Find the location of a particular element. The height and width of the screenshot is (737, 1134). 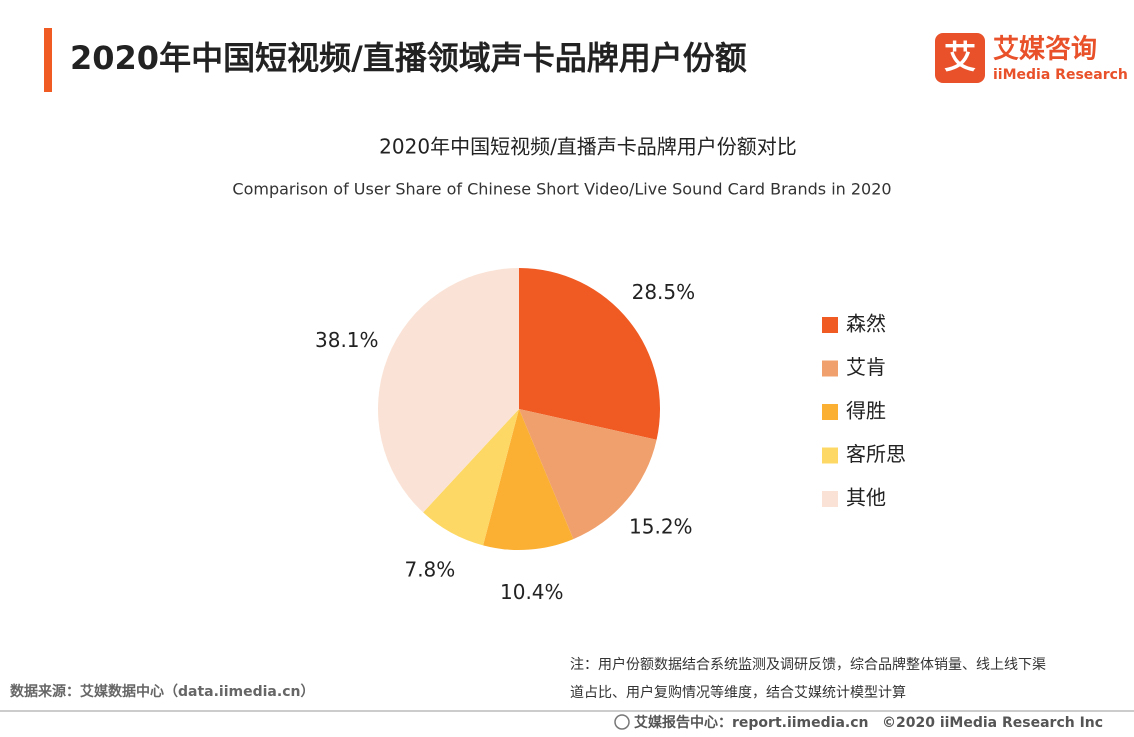

logo-english: iiMedia Research is located at coordinates (1060, 75).